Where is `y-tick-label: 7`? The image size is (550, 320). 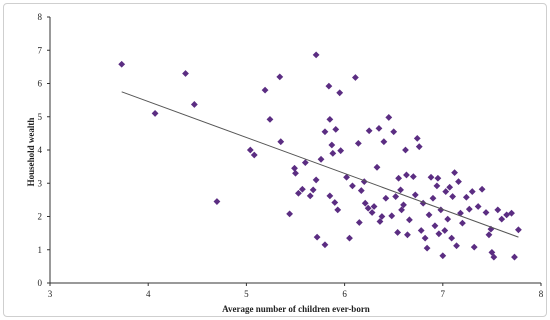 y-tick-label: 7 is located at coordinates (40, 50).